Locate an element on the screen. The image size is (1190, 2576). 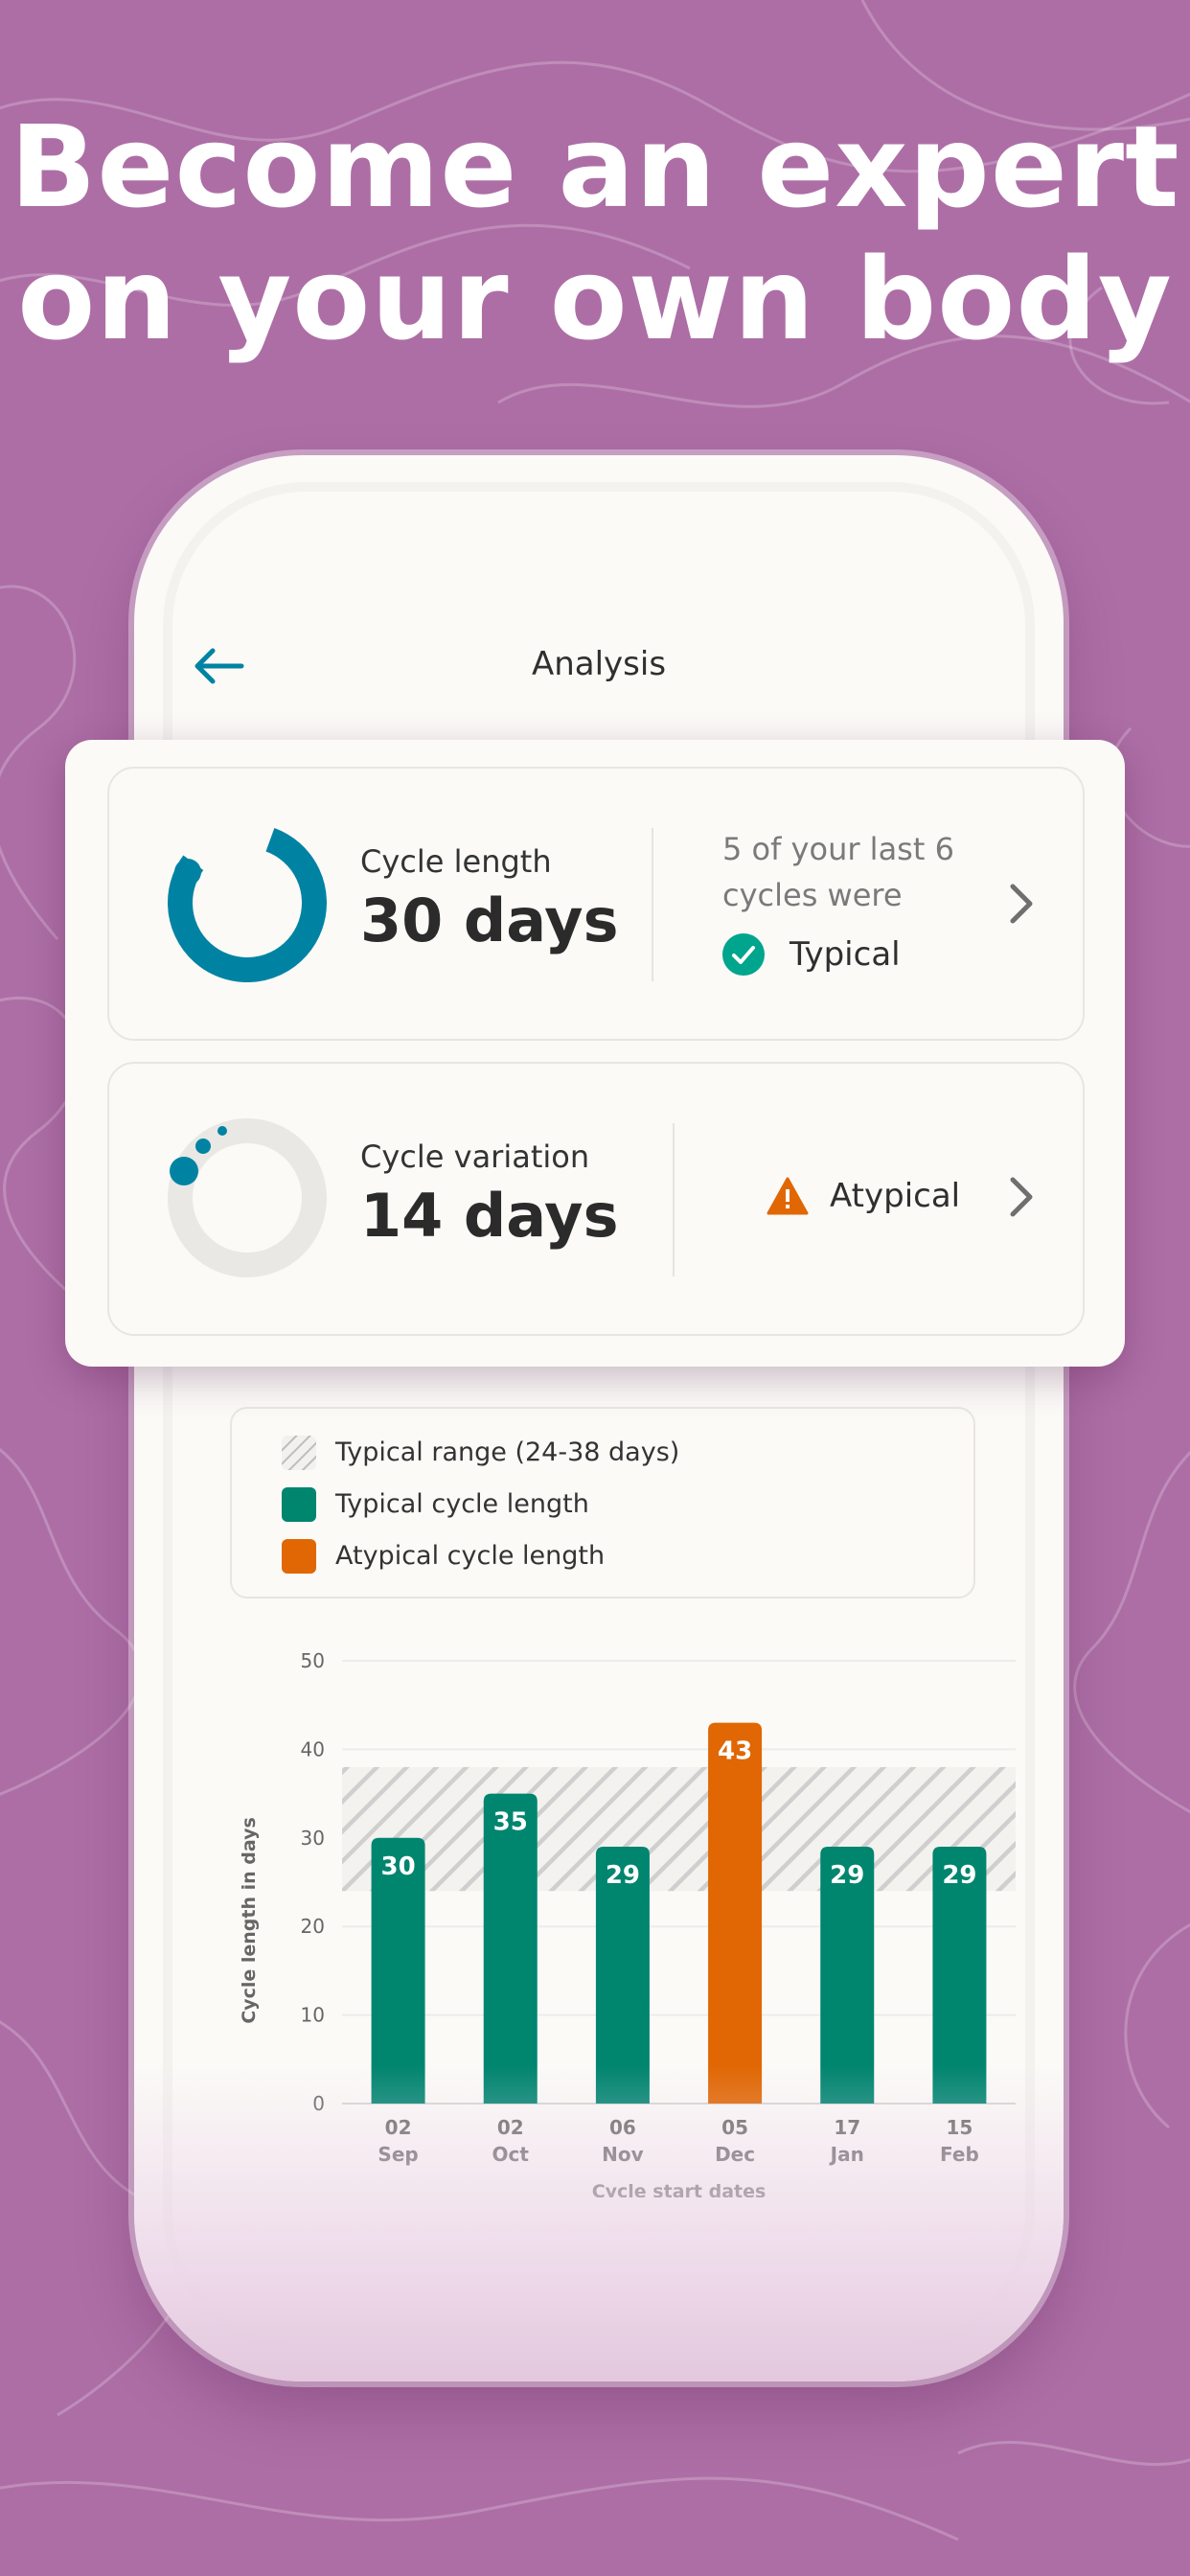
headline-line-2: on your own body is located at coordinates (595, 299).